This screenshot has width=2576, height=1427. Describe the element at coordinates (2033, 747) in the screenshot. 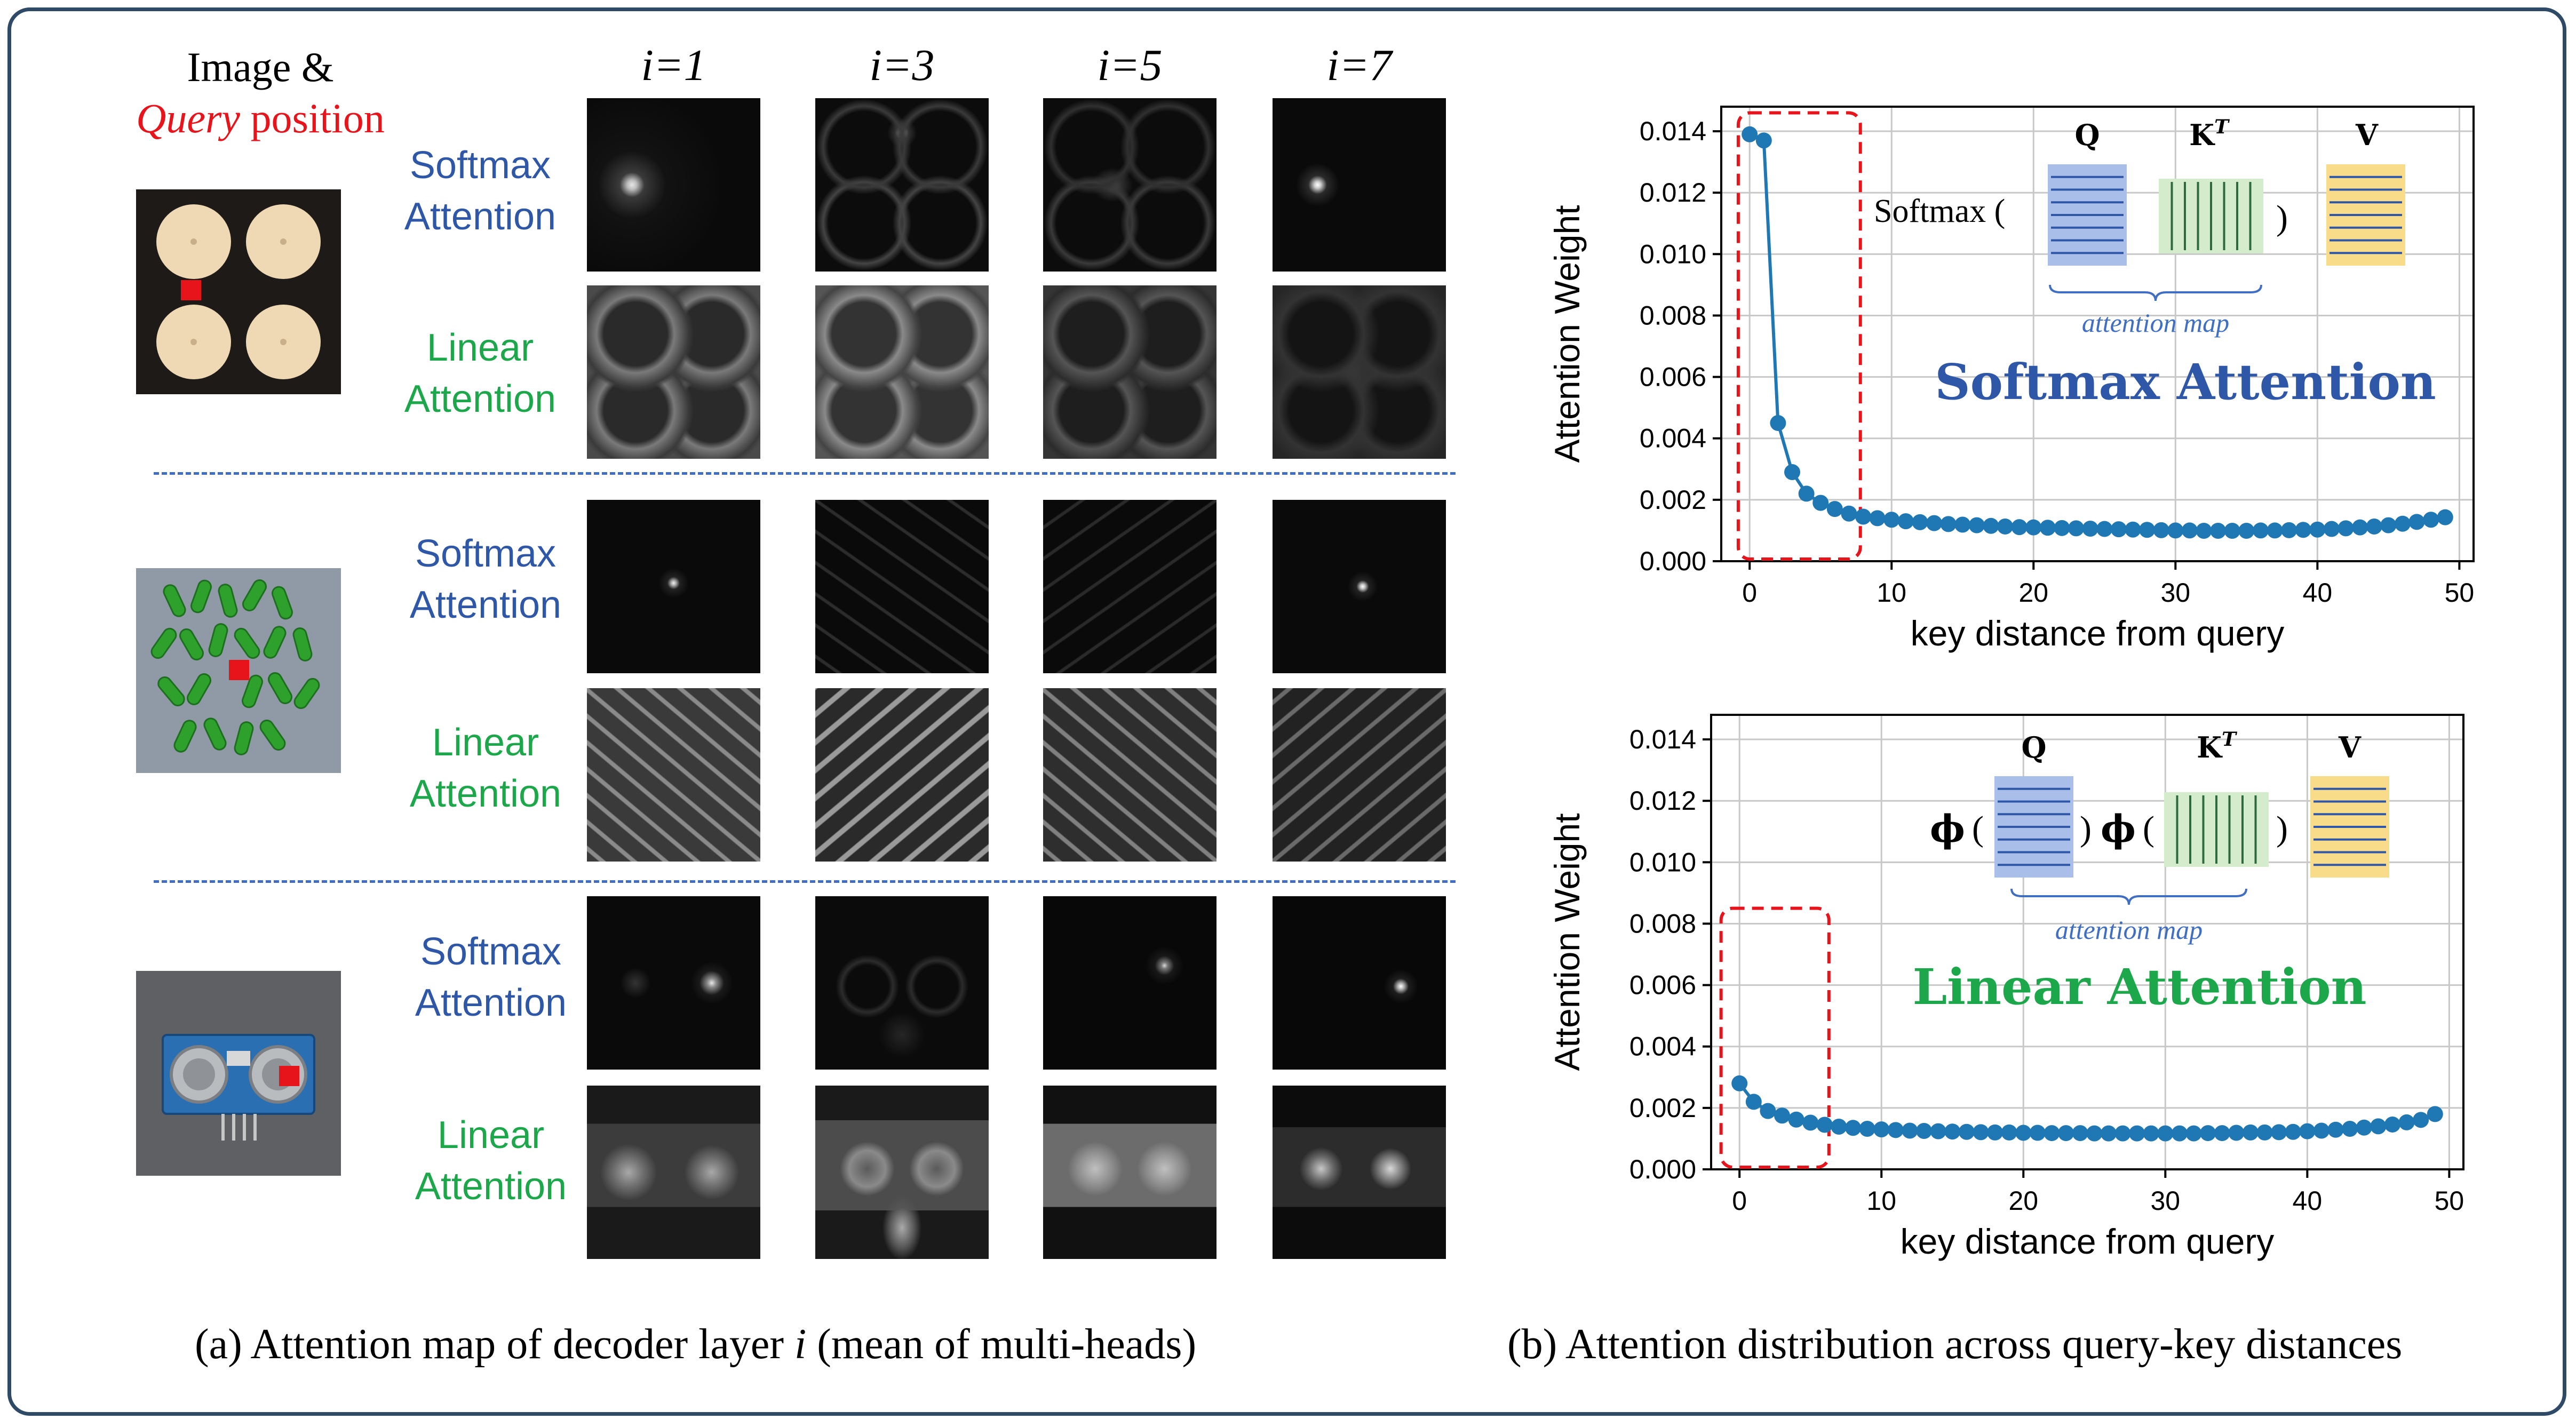

I see `formula-q-label: Q` at that location.